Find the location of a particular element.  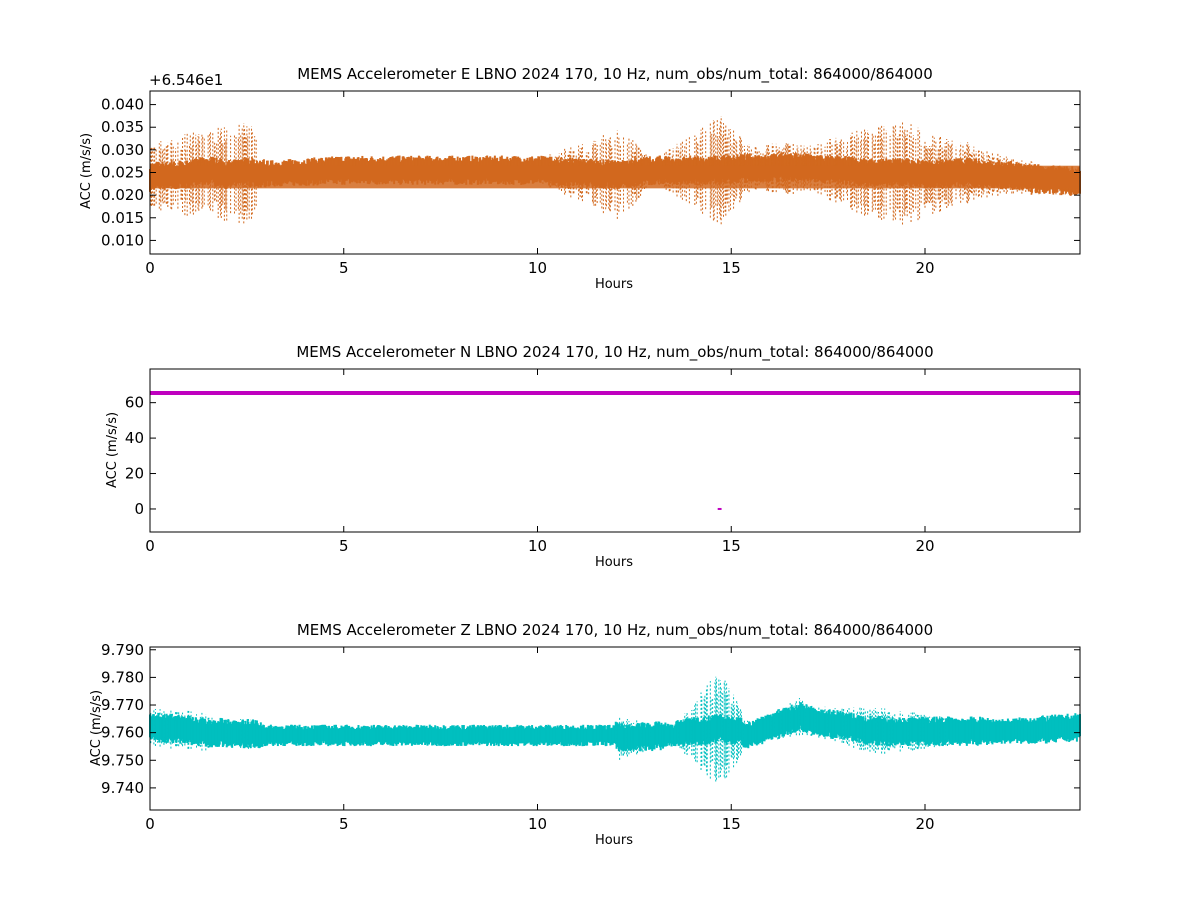

y-tick-label: 9.760 is located at coordinates (122, 733).